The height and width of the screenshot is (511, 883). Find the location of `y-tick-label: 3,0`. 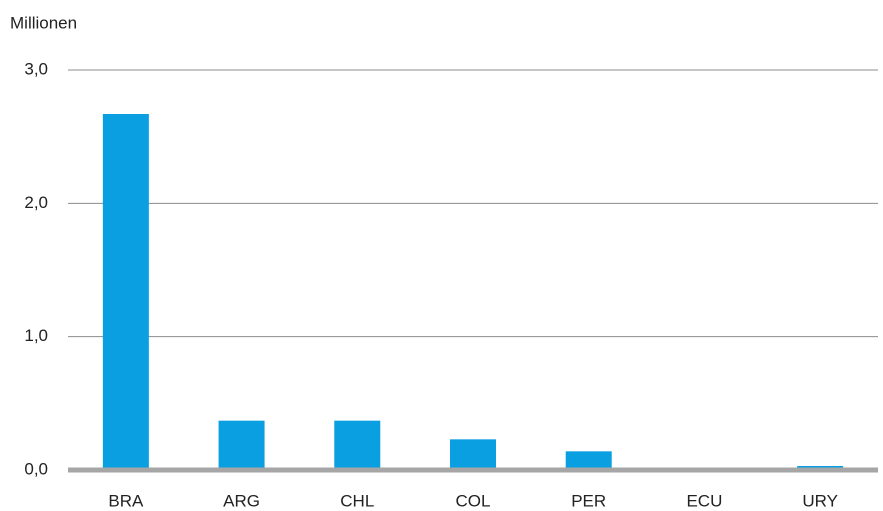

y-tick-label: 3,0 is located at coordinates (36, 68).